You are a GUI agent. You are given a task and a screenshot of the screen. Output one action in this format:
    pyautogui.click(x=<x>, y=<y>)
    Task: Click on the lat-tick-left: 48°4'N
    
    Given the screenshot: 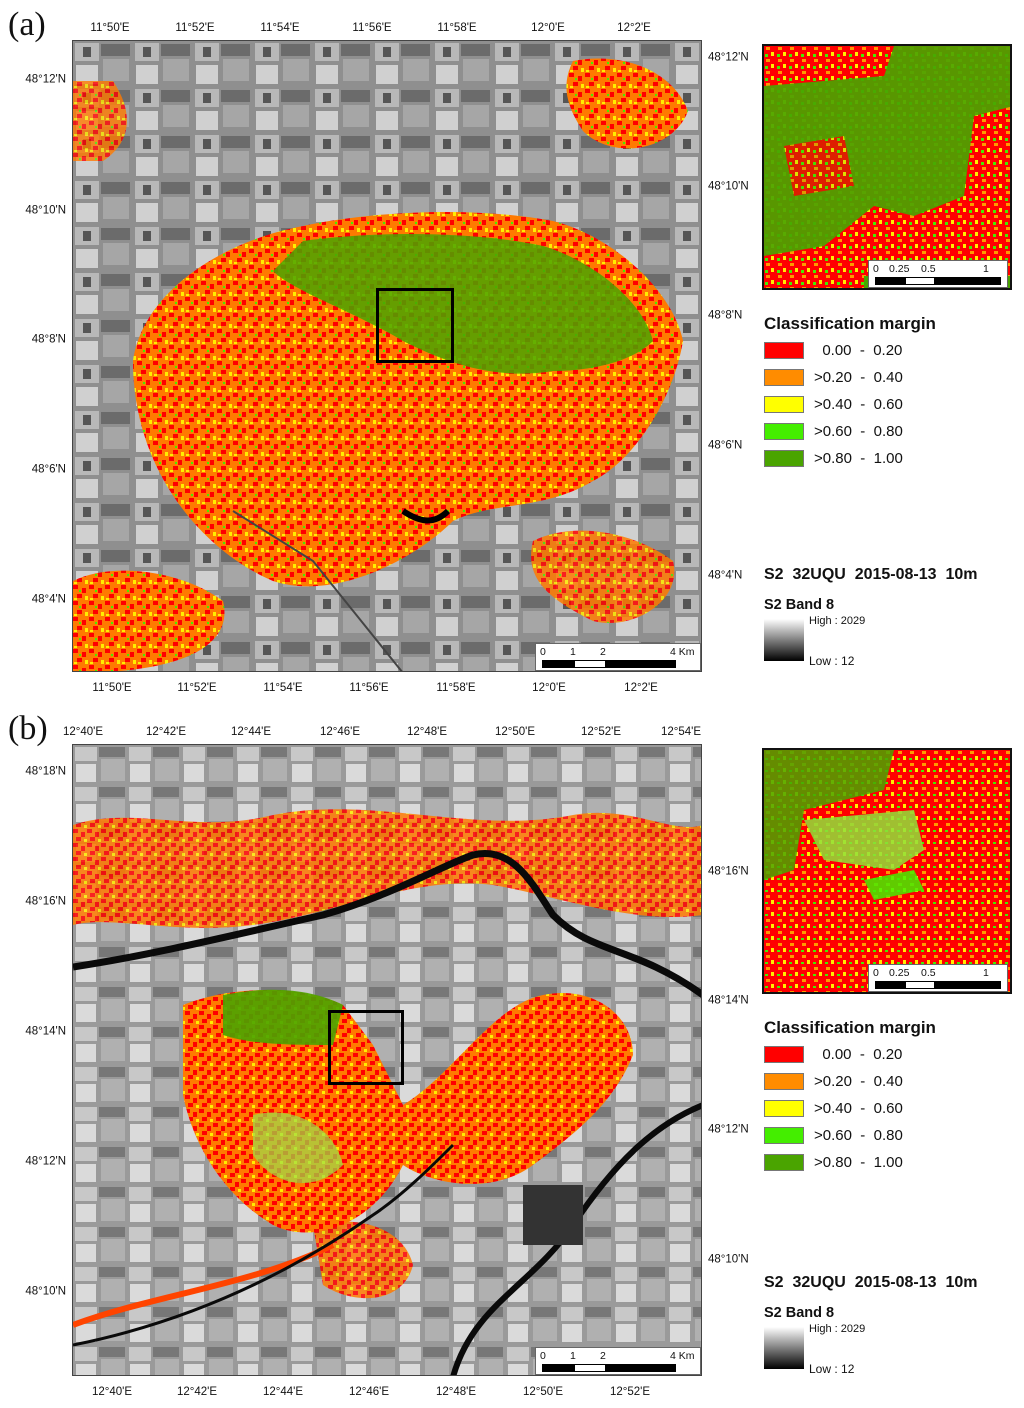 What is the action you would take?
    pyautogui.click(x=48, y=599)
    